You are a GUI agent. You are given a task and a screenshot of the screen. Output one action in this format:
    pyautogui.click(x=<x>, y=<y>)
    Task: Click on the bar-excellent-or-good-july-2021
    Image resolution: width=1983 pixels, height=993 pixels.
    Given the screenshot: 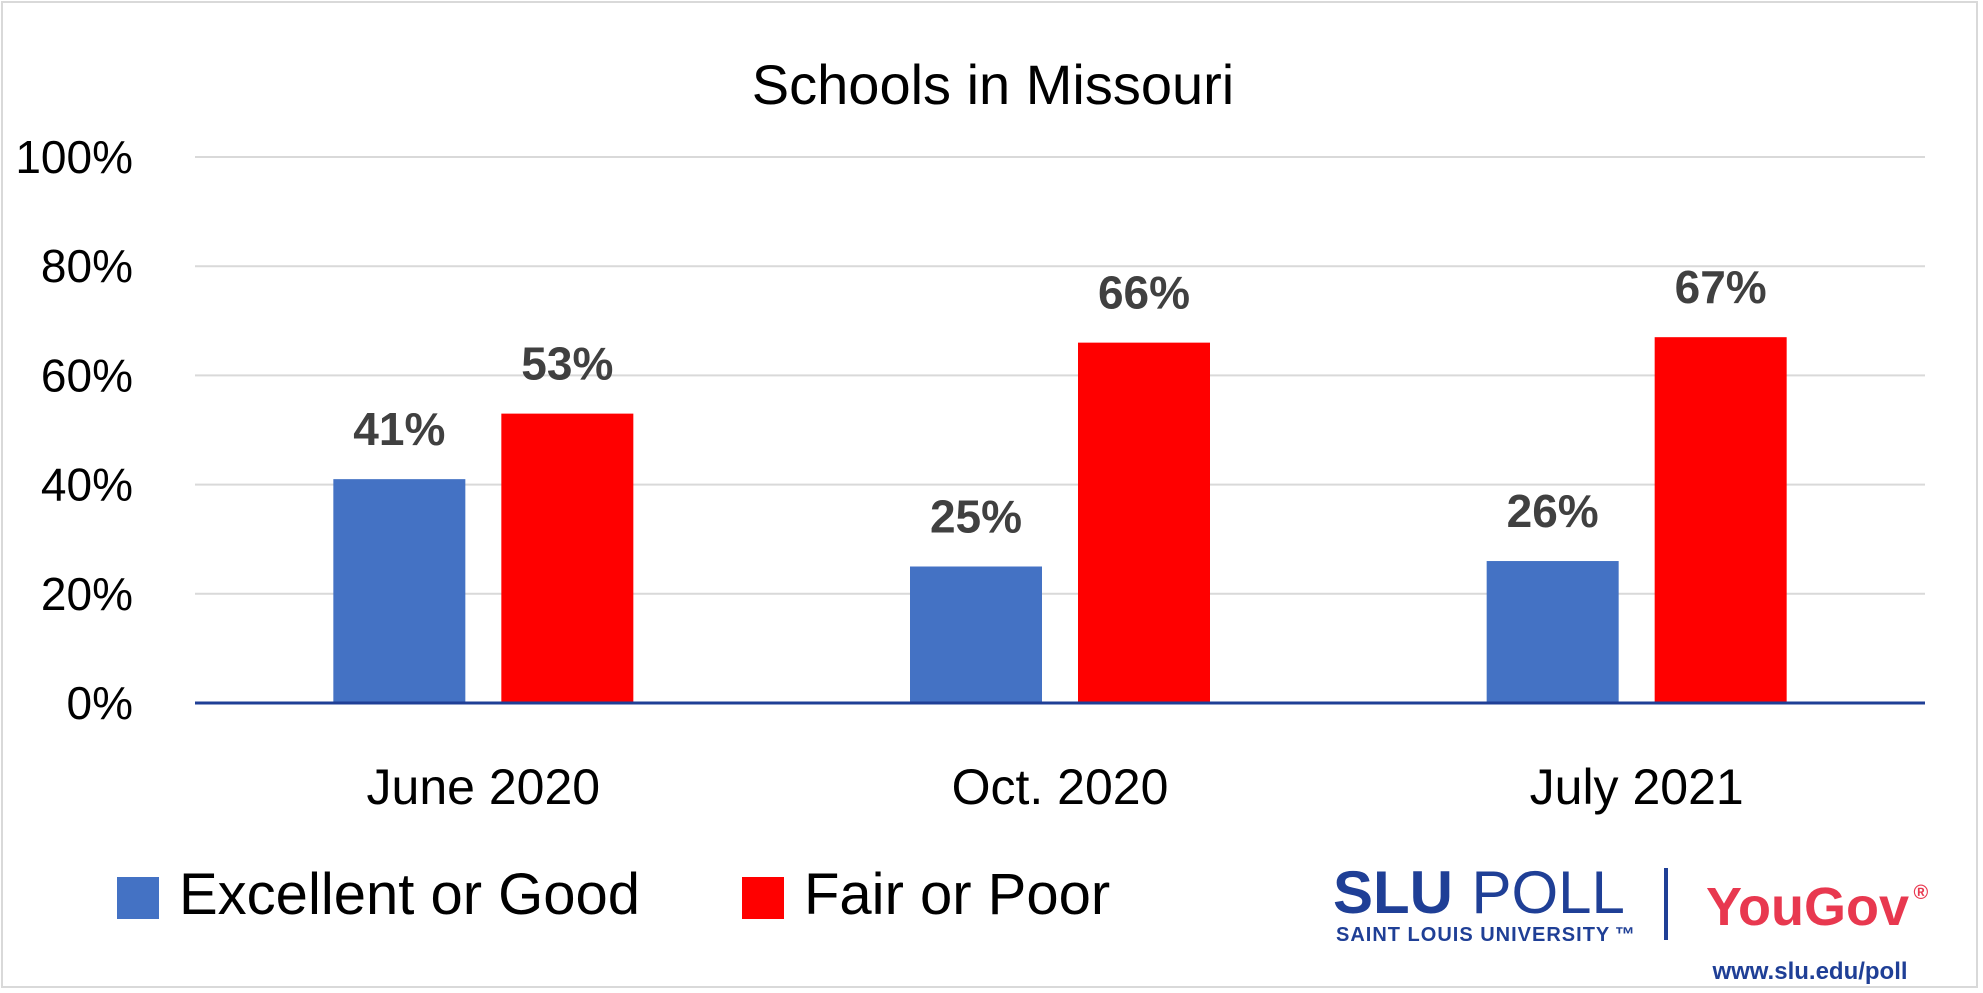 What is the action you would take?
    pyautogui.click(x=1552, y=632)
    